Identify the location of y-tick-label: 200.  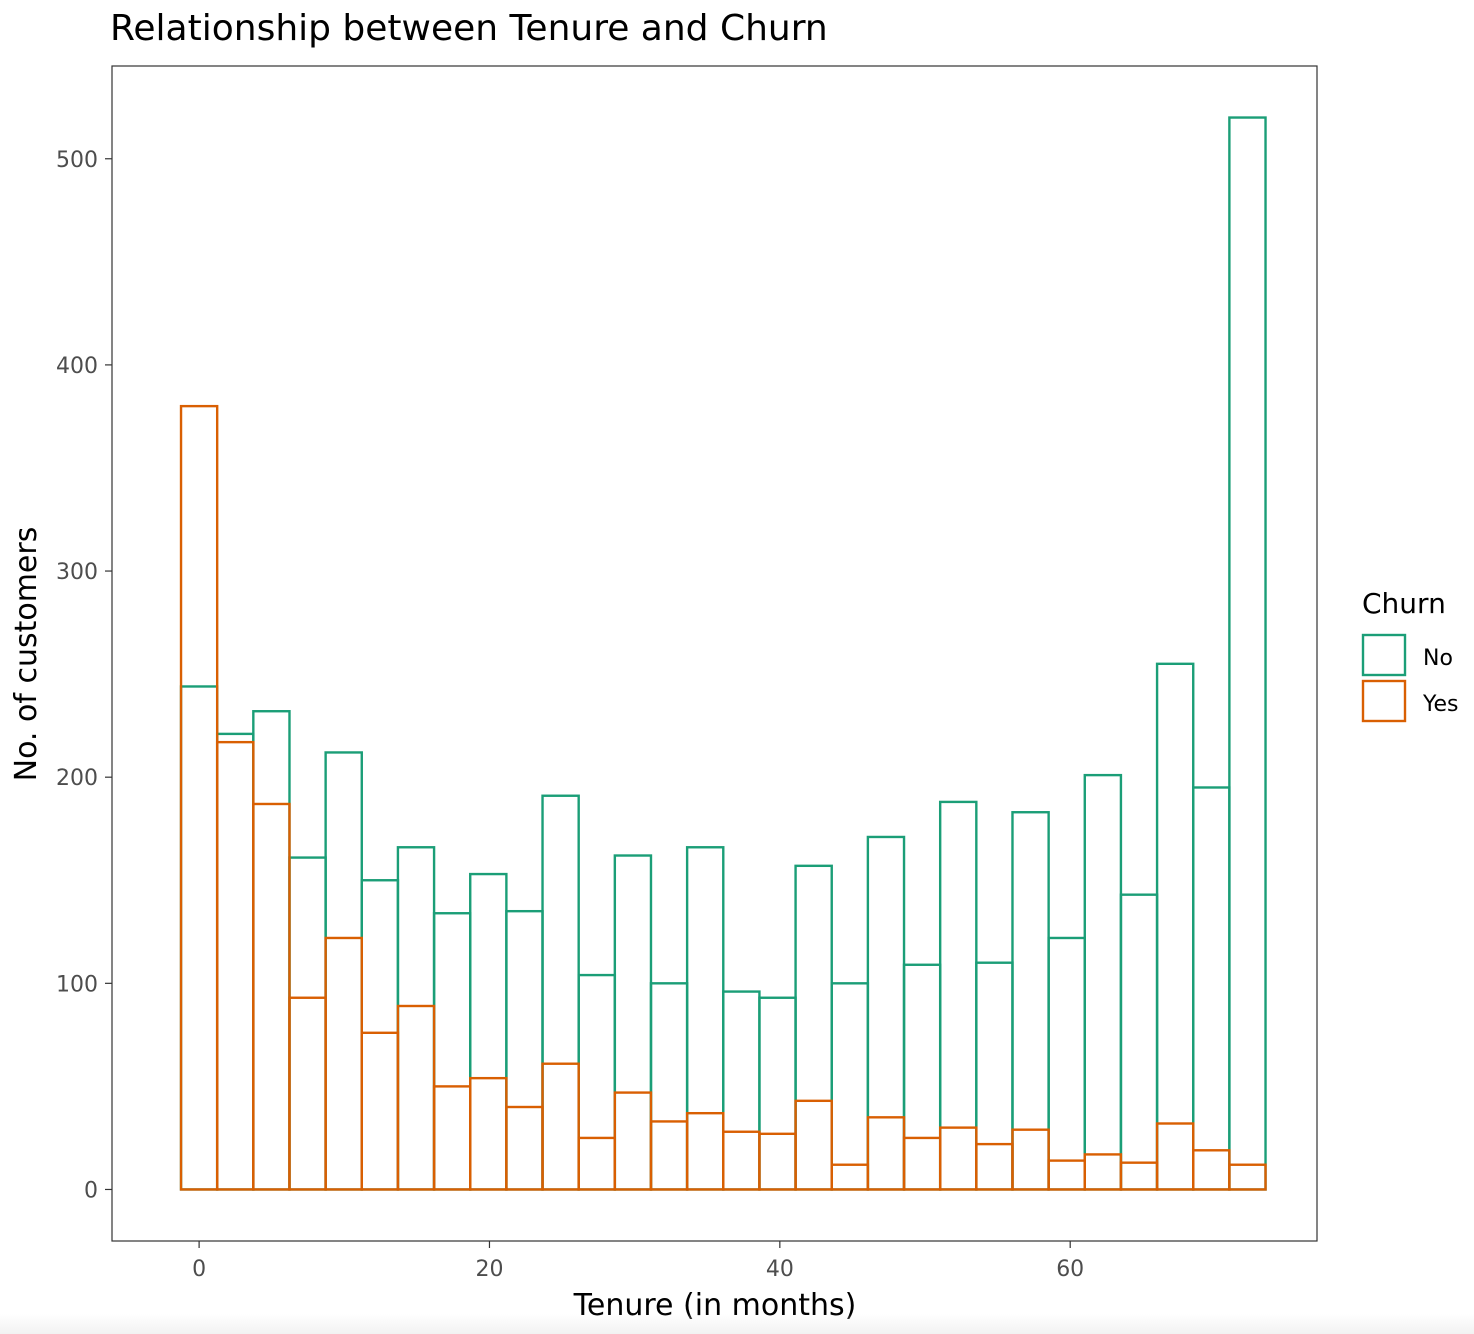
(77, 778).